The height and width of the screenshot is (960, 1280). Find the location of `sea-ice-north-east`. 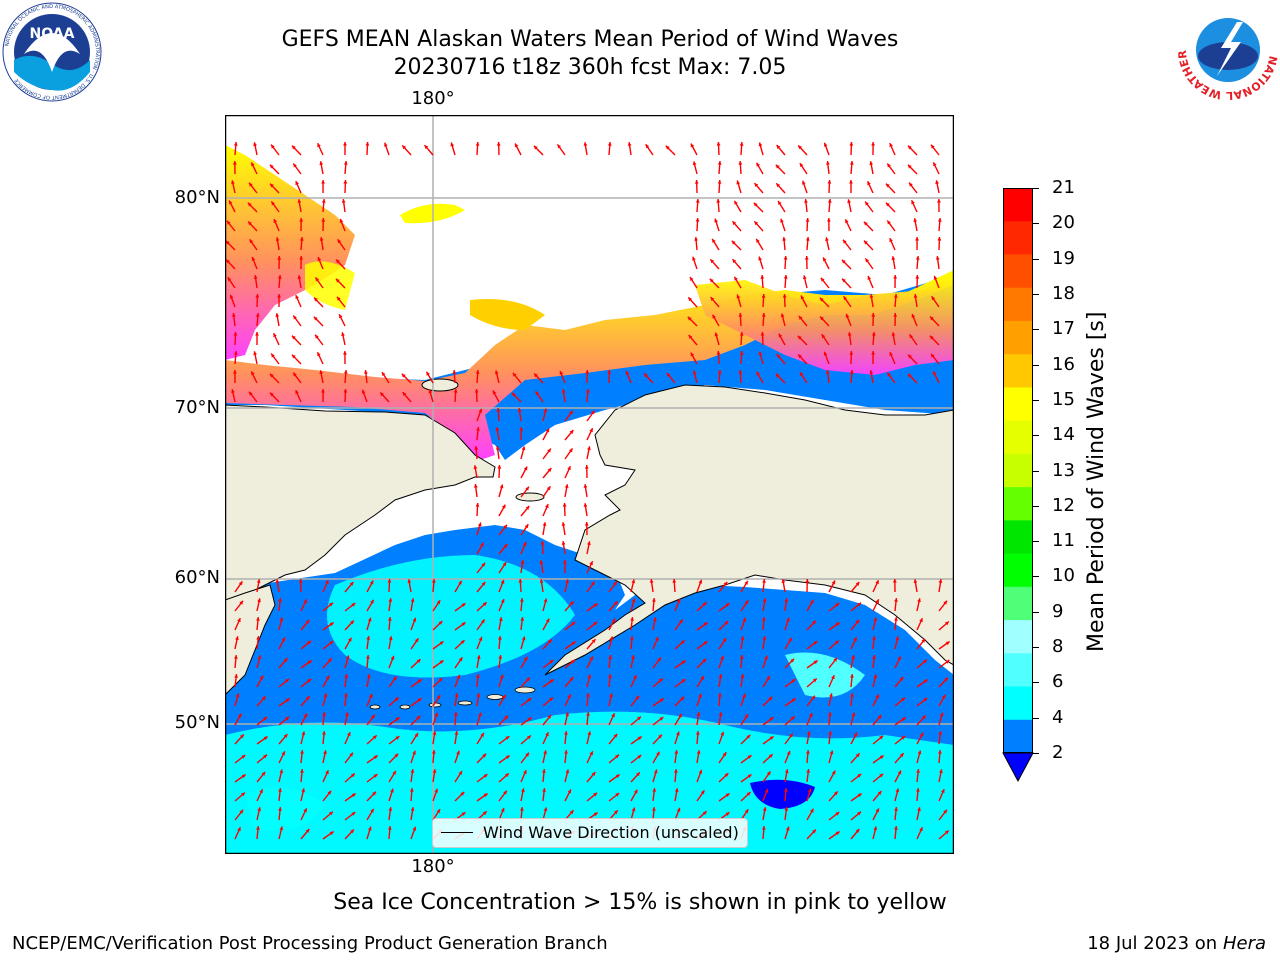

sea-ice-north-east is located at coordinates (824, 325).